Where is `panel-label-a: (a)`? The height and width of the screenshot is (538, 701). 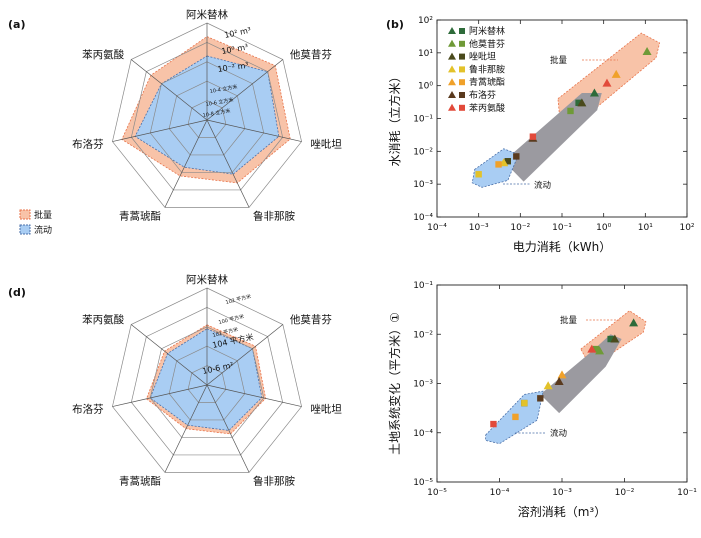
panel-label-a: (a) is located at coordinates (16, 24).